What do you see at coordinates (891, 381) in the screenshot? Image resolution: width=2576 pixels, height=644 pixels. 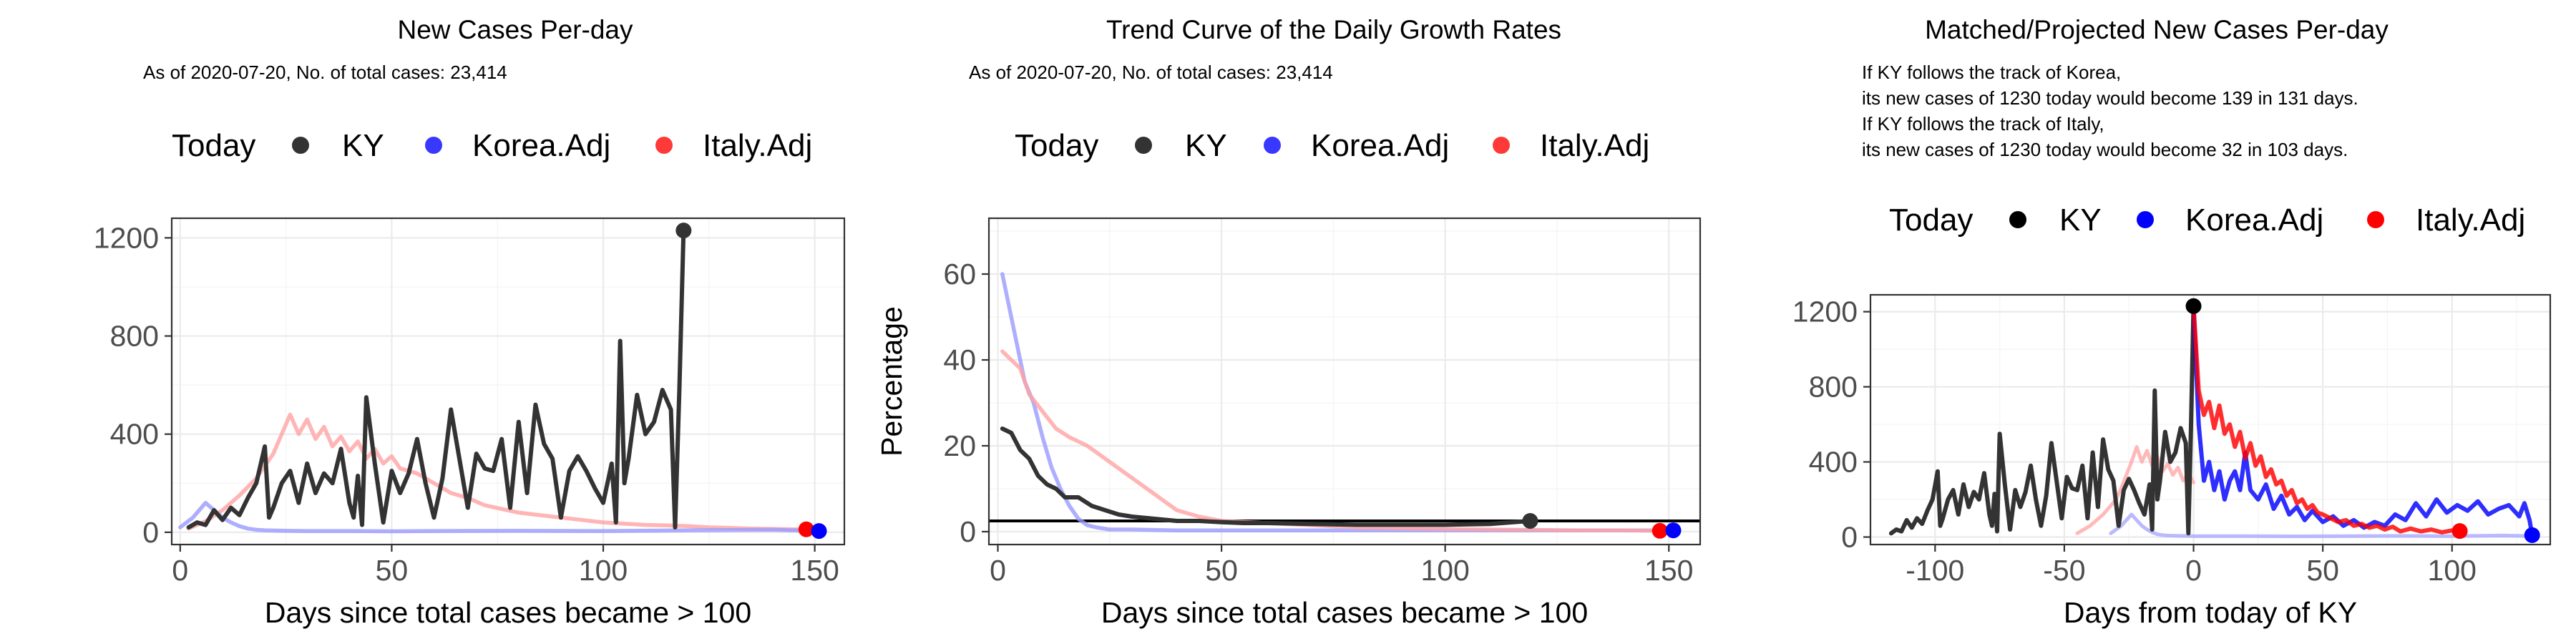 I see `y-axis-label: Percentage` at bounding box center [891, 381].